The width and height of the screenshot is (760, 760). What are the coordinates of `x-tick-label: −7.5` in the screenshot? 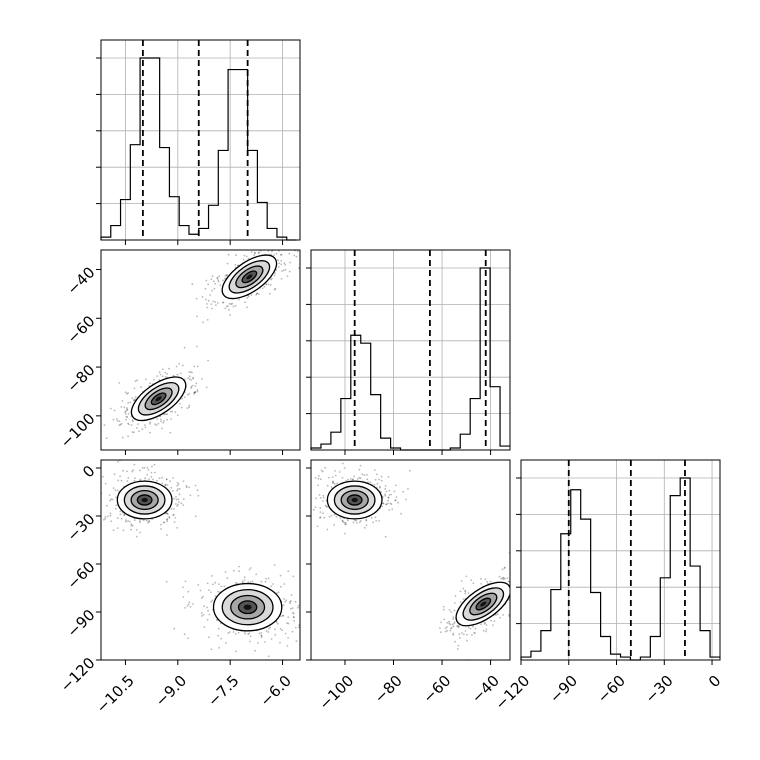 It's located at (223, 691).